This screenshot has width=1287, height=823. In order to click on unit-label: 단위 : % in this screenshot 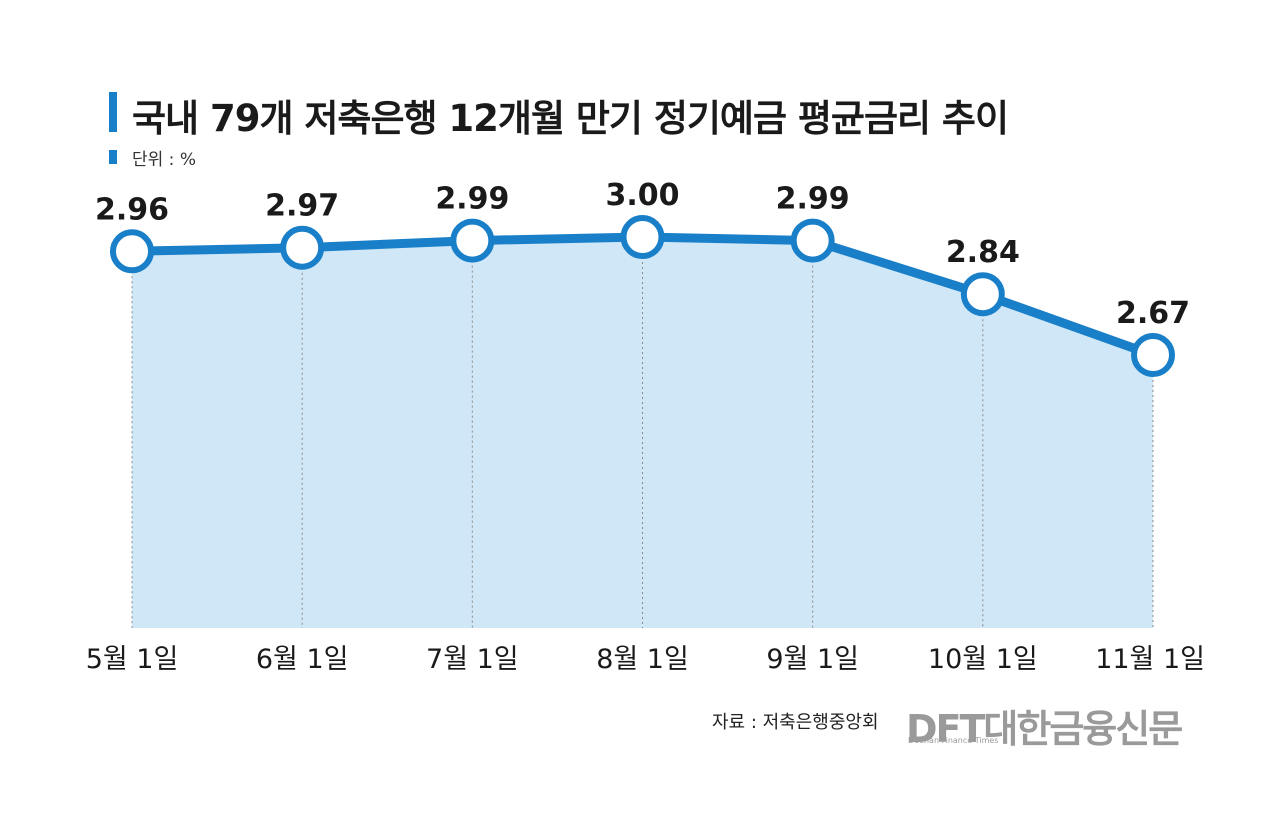, I will do `click(164, 160)`.